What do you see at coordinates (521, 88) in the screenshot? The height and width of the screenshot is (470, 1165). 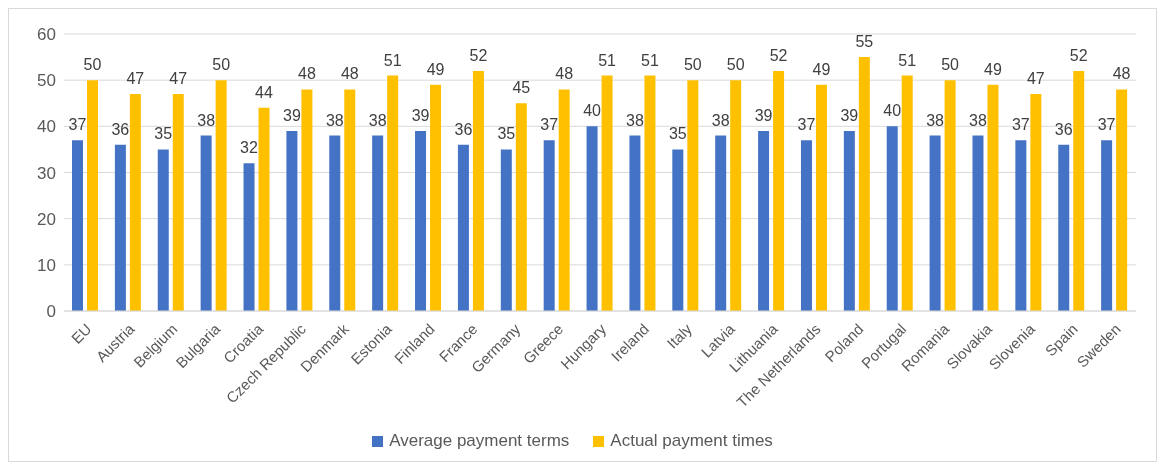 I see `data-label: 45` at bounding box center [521, 88].